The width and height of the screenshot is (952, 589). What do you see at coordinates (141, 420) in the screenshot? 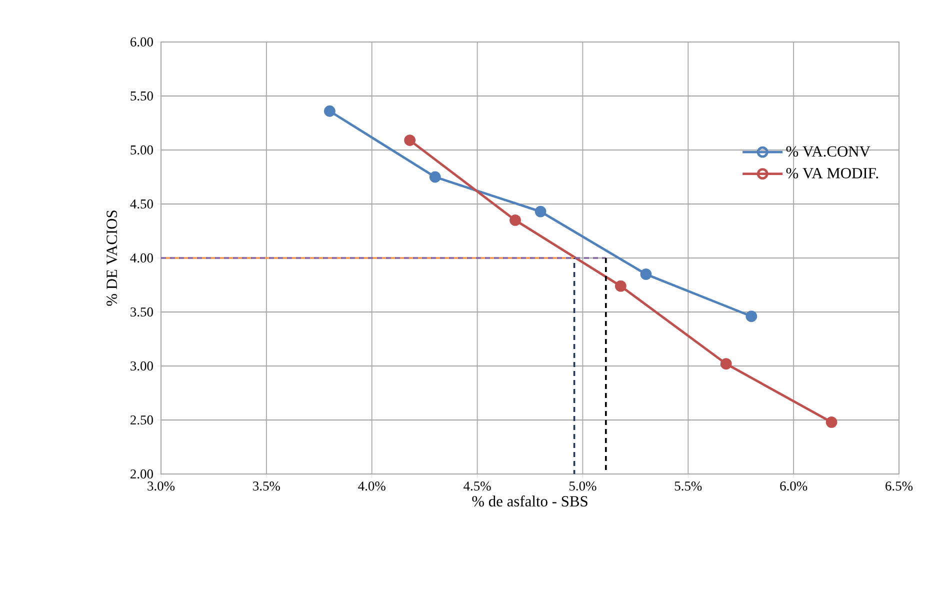
I see `y-tick-label: 2.50` at bounding box center [141, 420].